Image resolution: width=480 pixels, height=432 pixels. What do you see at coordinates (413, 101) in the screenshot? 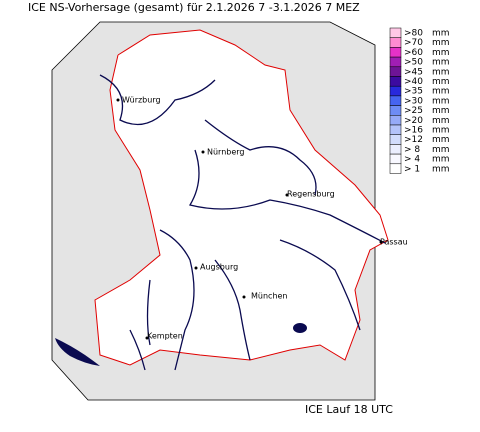
I see `legend-label: >30` at bounding box center [413, 101].